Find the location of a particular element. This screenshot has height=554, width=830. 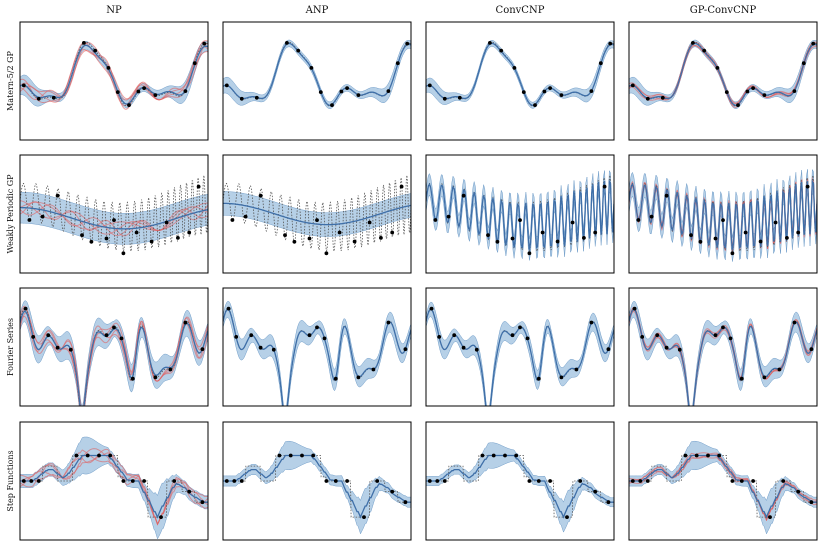

panel-r2-c2 is located at coordinates (317, 214).